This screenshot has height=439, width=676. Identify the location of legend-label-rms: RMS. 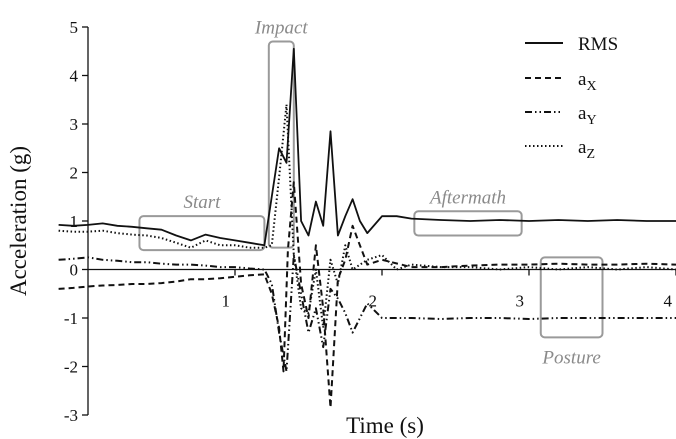
(598, 44).